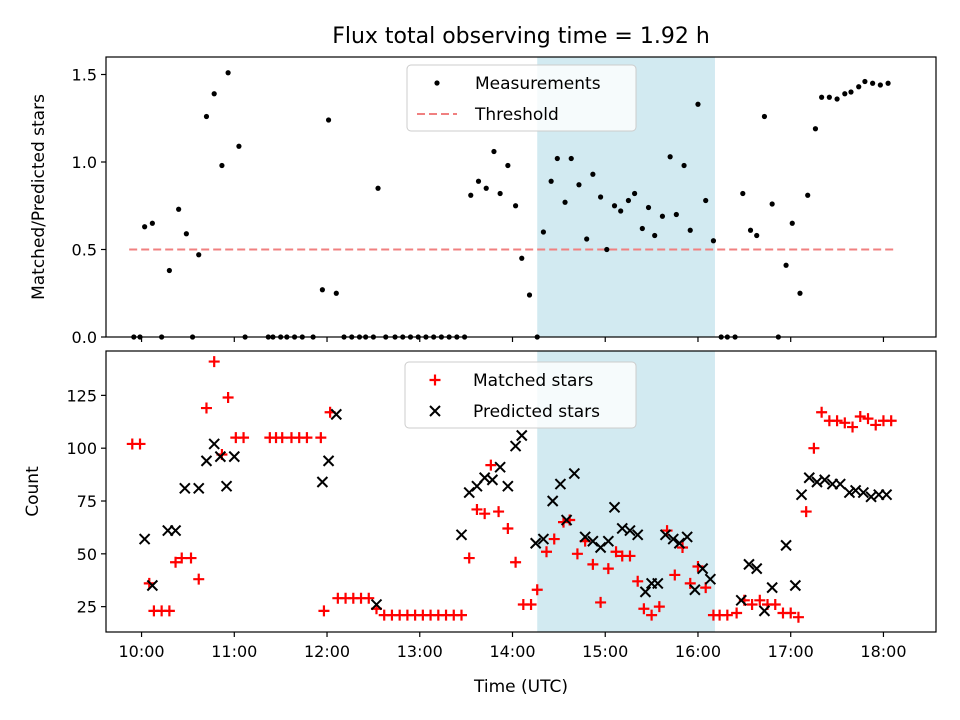  Describe the element at coordinates (538, 84) in the screenshot. I see `legend-label: Measurements` at that location.